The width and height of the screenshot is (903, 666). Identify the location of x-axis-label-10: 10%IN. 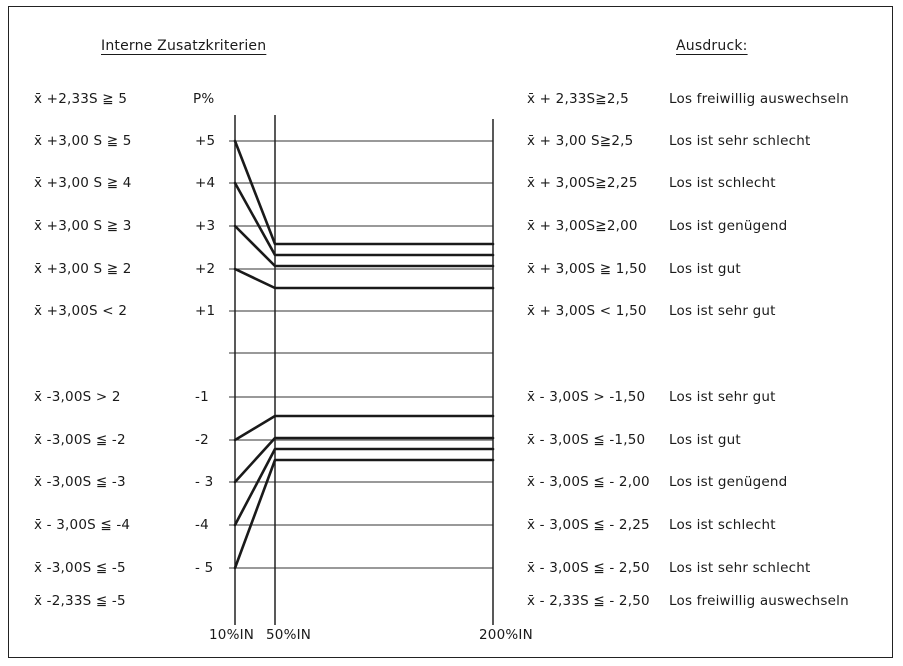
(232, 635).